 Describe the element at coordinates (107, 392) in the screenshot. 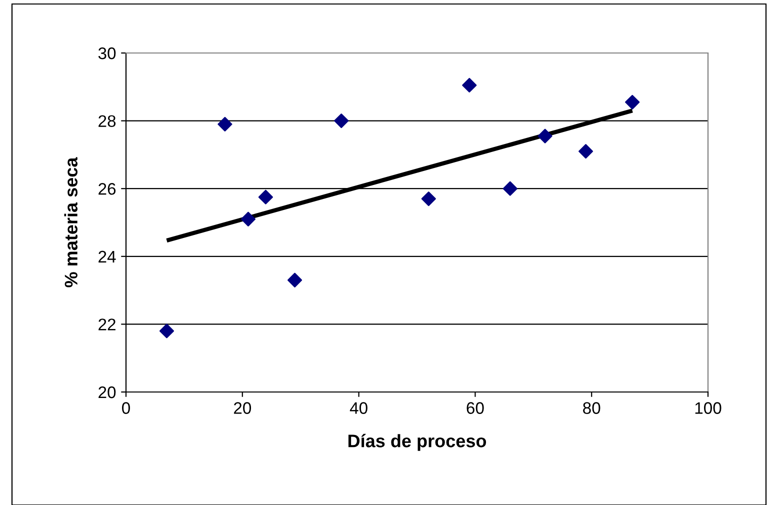

I see `y-tick-label: 20` at that location.